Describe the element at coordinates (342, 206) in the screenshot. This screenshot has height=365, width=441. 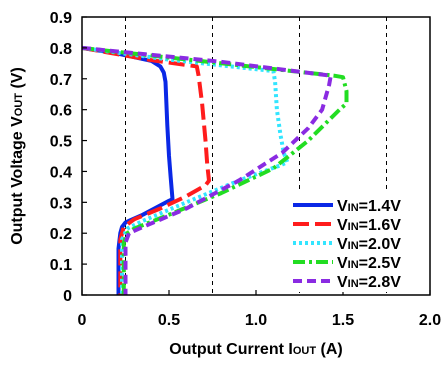
I see `legend-label-prefix-0: V` at that location.